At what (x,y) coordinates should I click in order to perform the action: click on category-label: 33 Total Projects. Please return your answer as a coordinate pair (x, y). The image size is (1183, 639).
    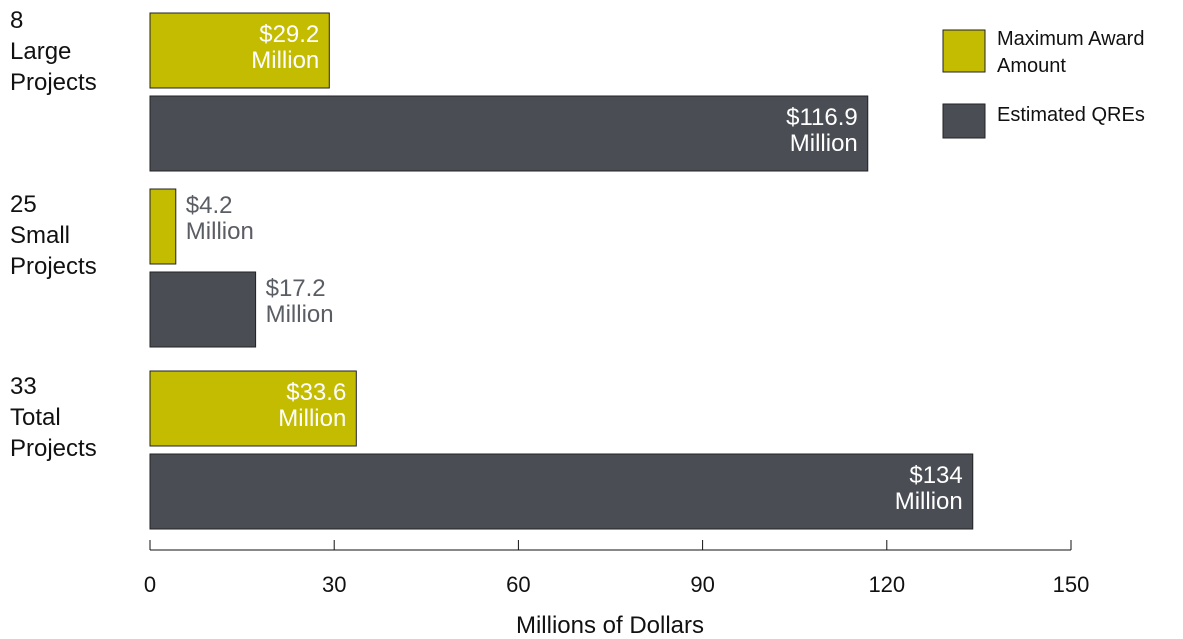
    Looking at the image, I should click on (53, 417).